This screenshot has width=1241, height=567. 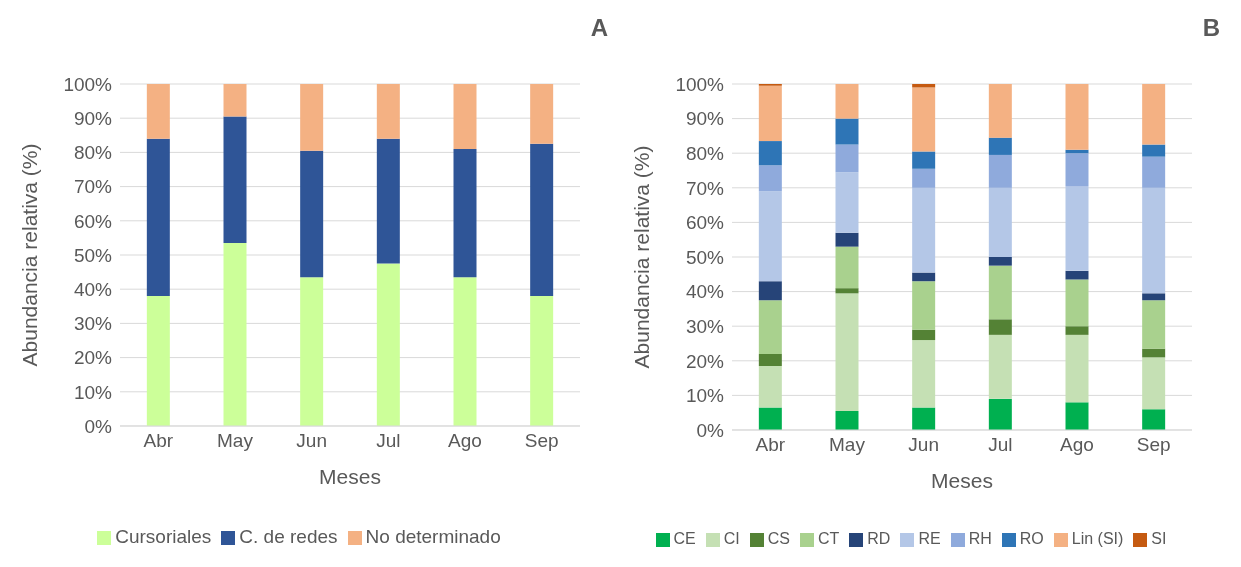 I want to click on y-tick-label: 40%, so click(x=705, y=292).